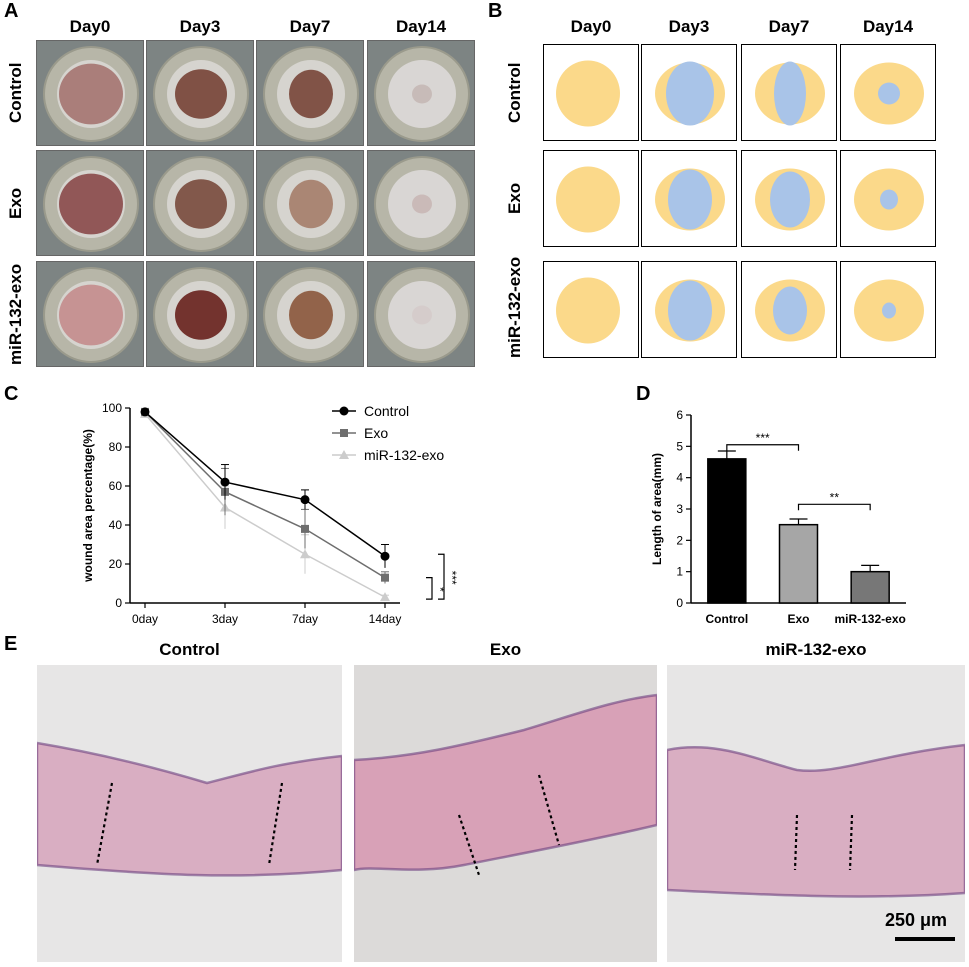  Describe the element at coordinates (440, 589) in the screenshot. I see `c-sig-label: *` at that location.